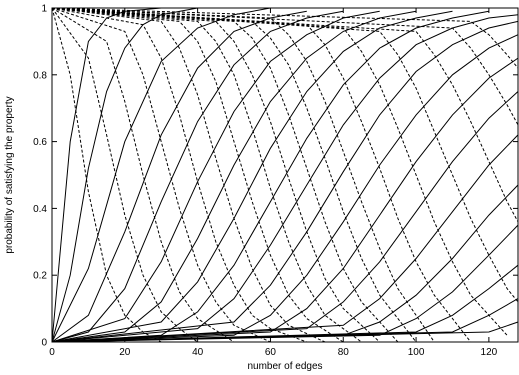 The width and height of the screenshot is (519, 375). What do you see at coordinates (9, 174) in the screenshot?
I see `y-axis-label: probability of satisfying the property` at bounding box center [9, 174].